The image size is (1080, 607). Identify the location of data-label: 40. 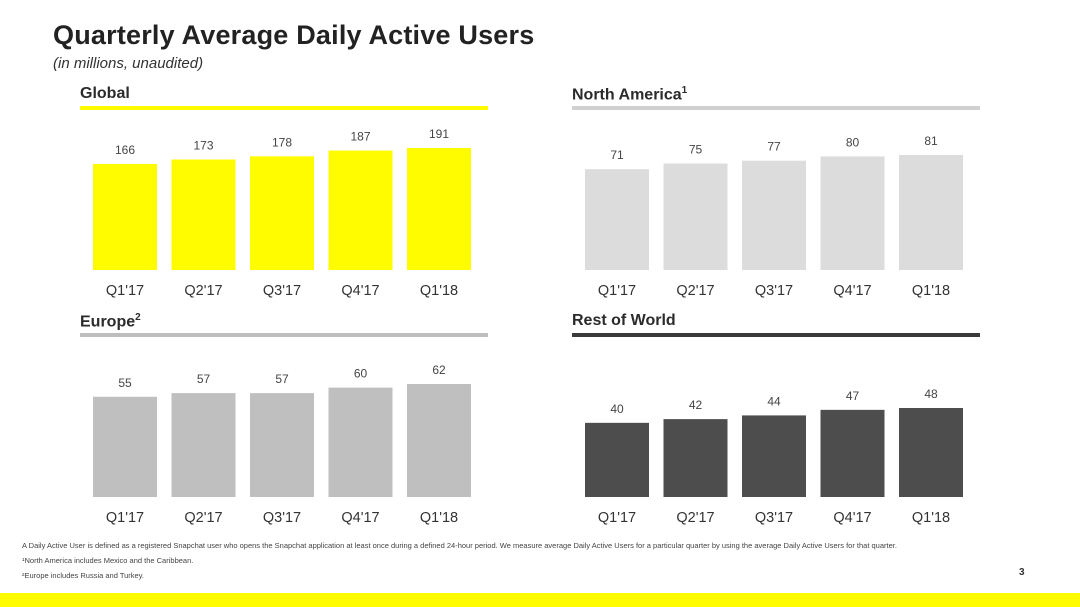
(617, 409).